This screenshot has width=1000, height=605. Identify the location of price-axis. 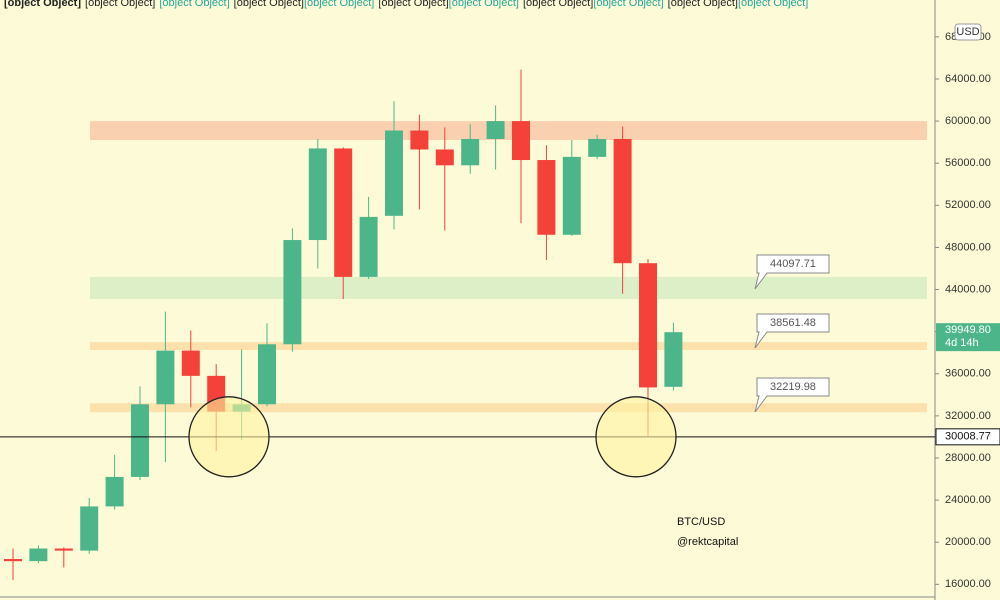
(967, 300).